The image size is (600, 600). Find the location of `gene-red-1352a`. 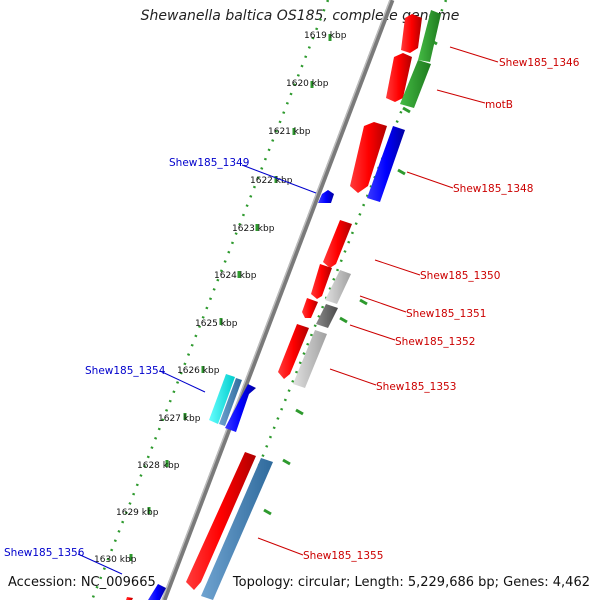

gene-red-1352a is located at coordinates (310, 308).